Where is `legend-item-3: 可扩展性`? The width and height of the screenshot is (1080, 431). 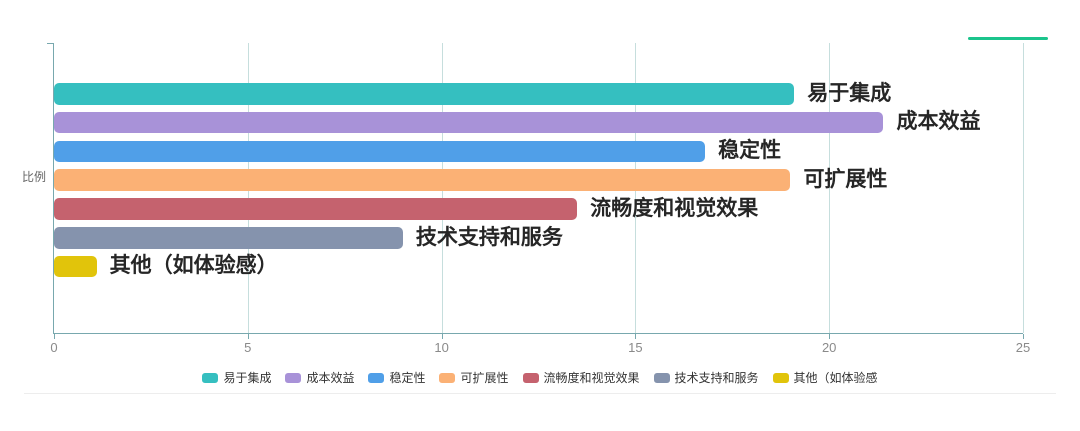 legend-item-3: 可扩展性 is located at coordinates (474, 377).